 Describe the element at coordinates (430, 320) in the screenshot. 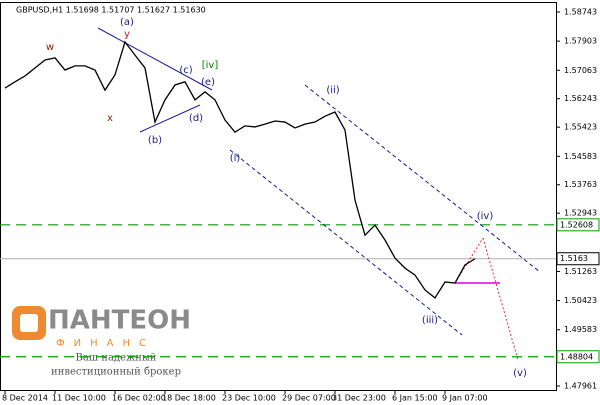

I see `wave-label: (iii)` at that location.